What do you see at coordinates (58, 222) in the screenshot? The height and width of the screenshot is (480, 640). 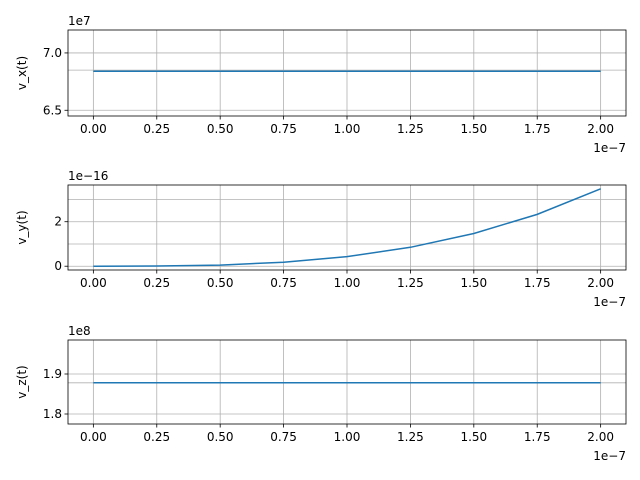 I see `vy-y-tick-label-1: 2` at bounding box center [58, 222].